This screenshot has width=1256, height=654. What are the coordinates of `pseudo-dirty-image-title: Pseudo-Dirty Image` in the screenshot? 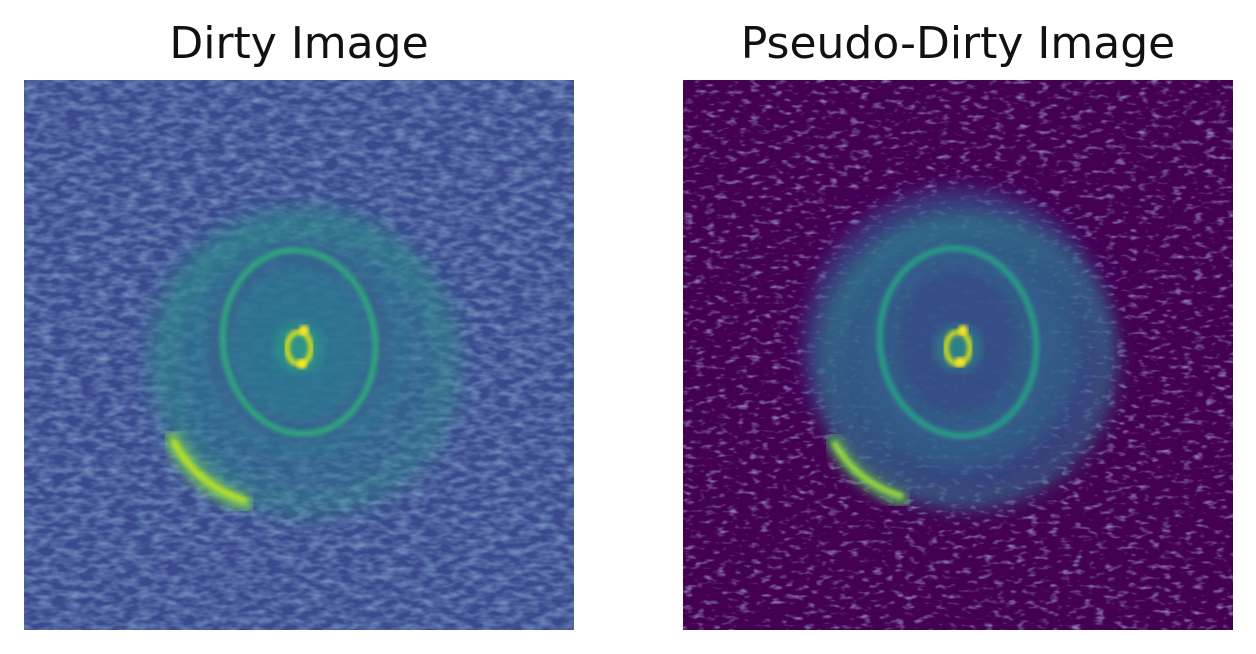 It's located at (958, 43).